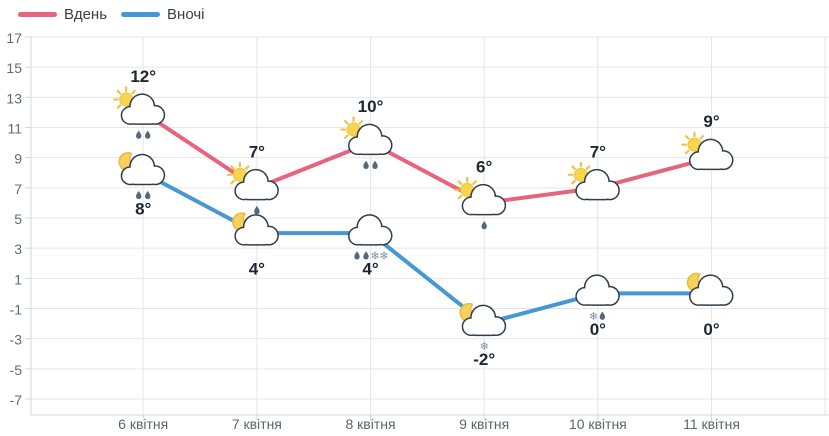  Describe the element at coordinates (370, 424) in the screenshot. I see `x-axis-label: 8 квітня` at that location.